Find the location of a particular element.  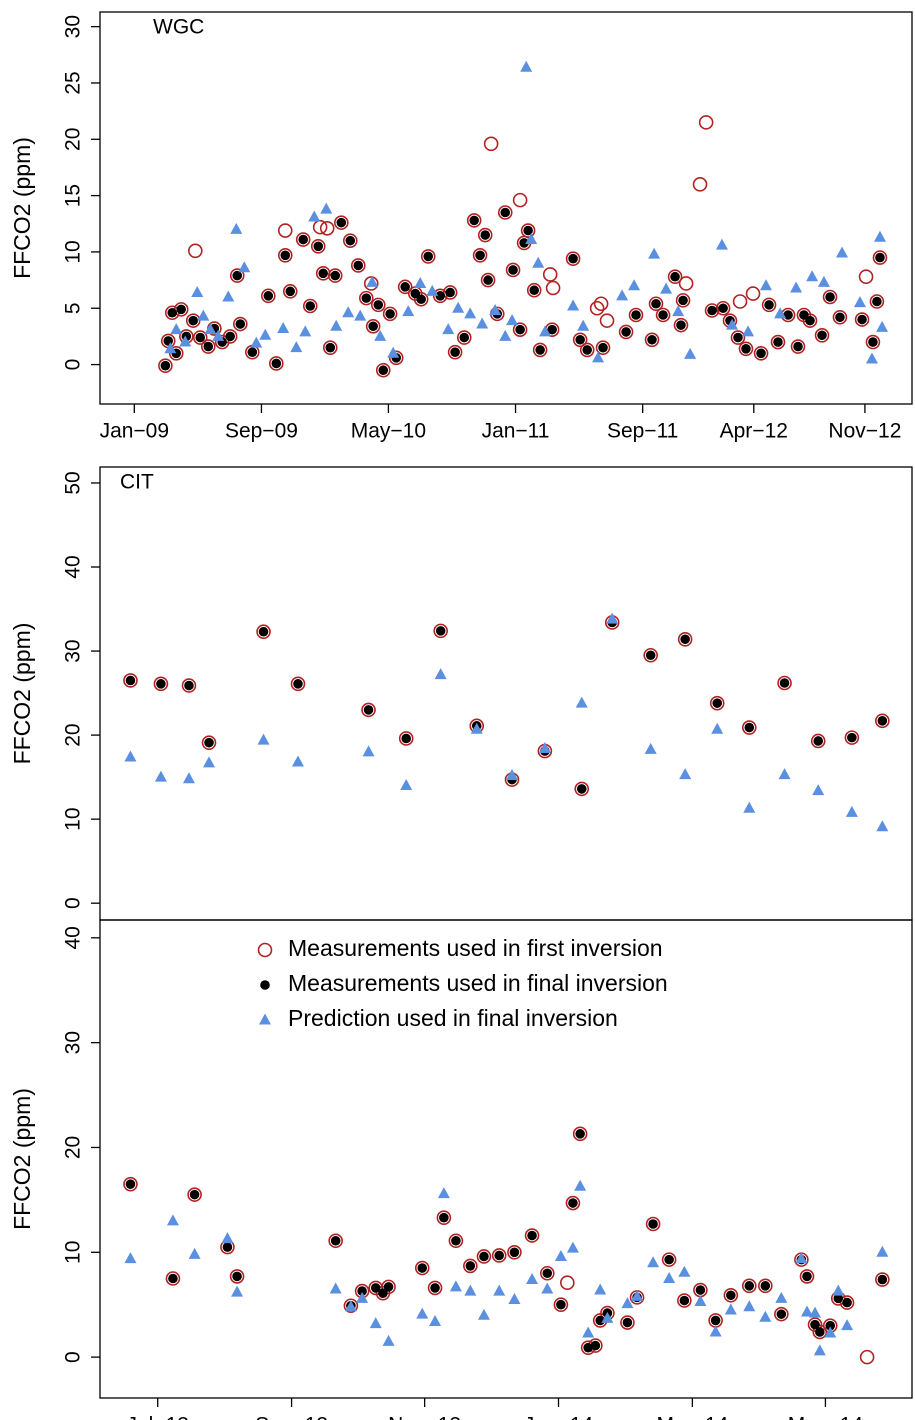

x-tick-label: Sep−13 is located at coordinates (291, 1417).